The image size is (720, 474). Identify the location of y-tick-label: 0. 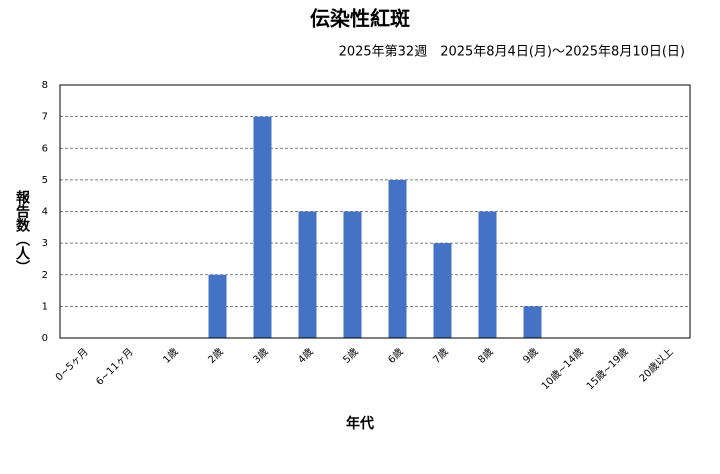
(45, 338).